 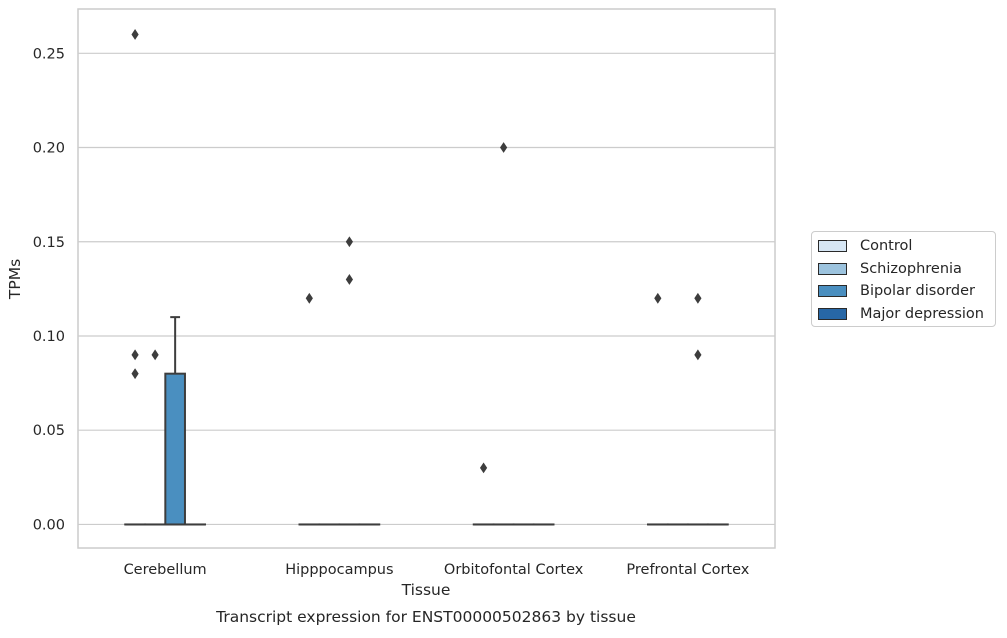 What do you see at coordinates (49, 243) in the screenshot?
I see `y-tick-label: 0.15` at bounding box center [49, 243].